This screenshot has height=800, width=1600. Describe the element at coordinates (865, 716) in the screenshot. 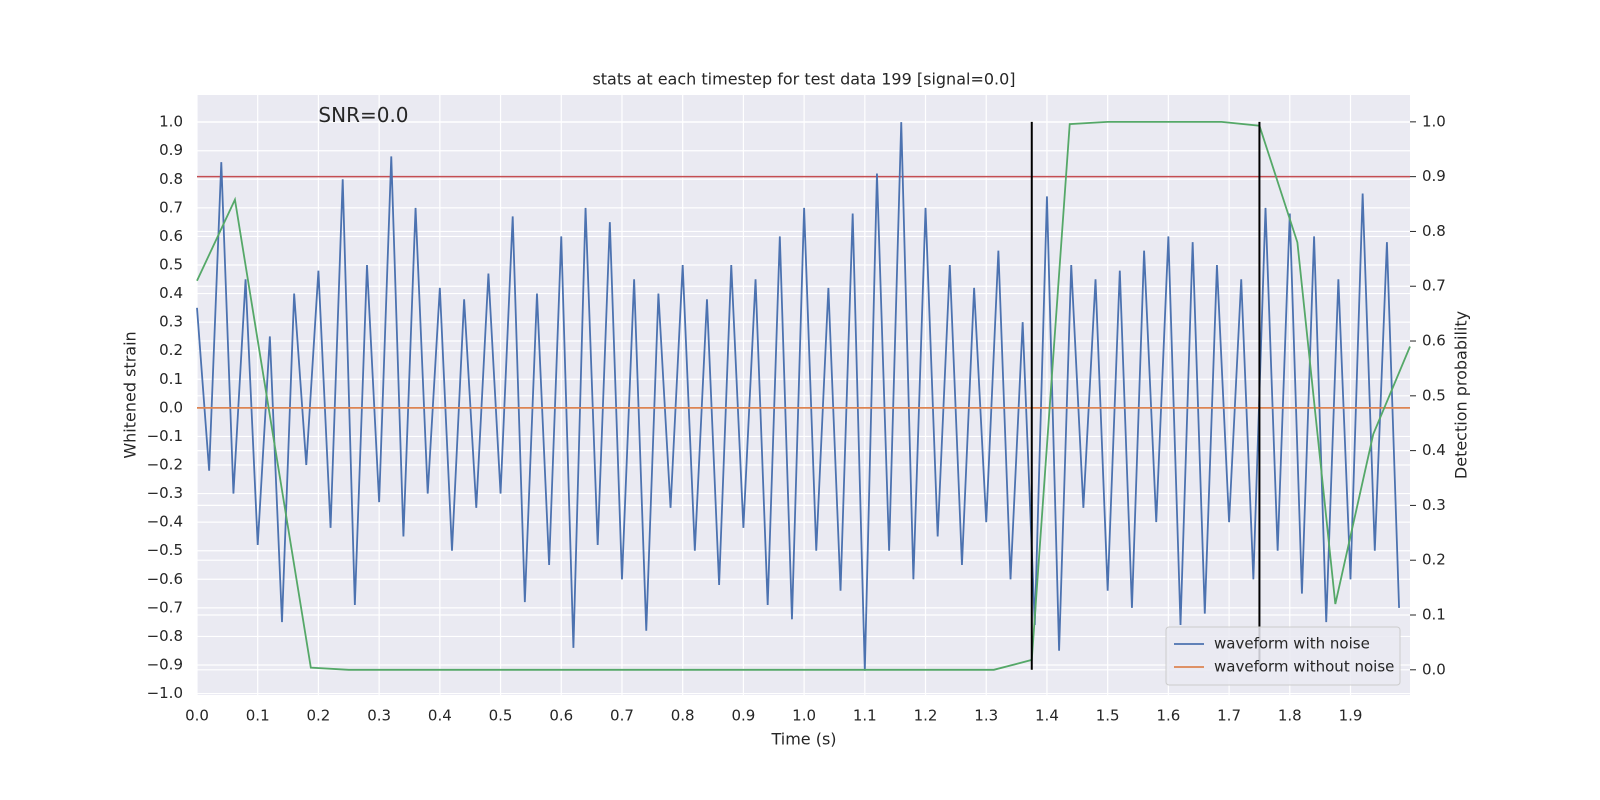

I see `x-tick-label: 1.1` at that location.